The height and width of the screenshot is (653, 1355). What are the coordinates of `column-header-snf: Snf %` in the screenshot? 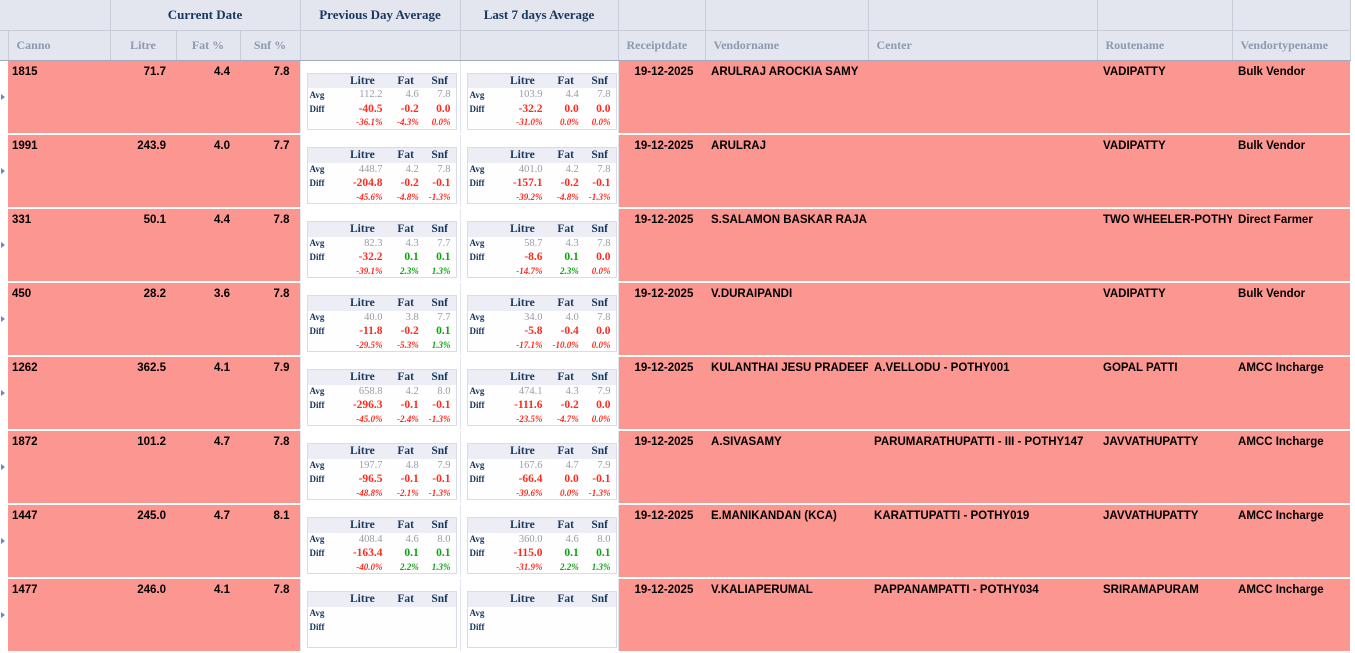 It's located at (270, 45).